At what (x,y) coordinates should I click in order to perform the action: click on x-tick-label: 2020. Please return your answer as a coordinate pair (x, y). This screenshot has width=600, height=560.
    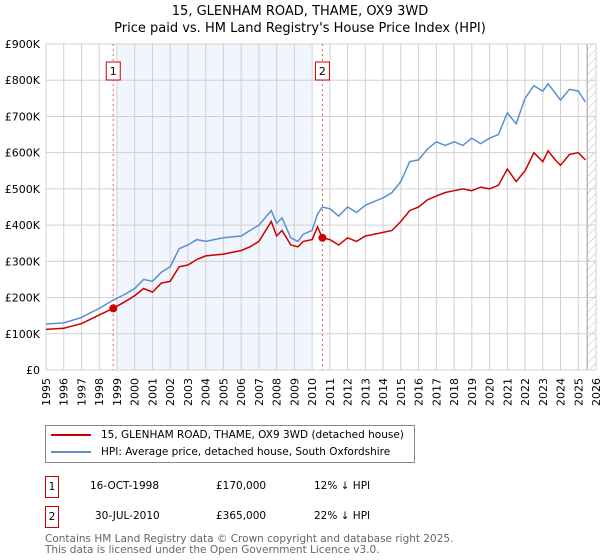
    Looking at the image, I should click on (490, 392).